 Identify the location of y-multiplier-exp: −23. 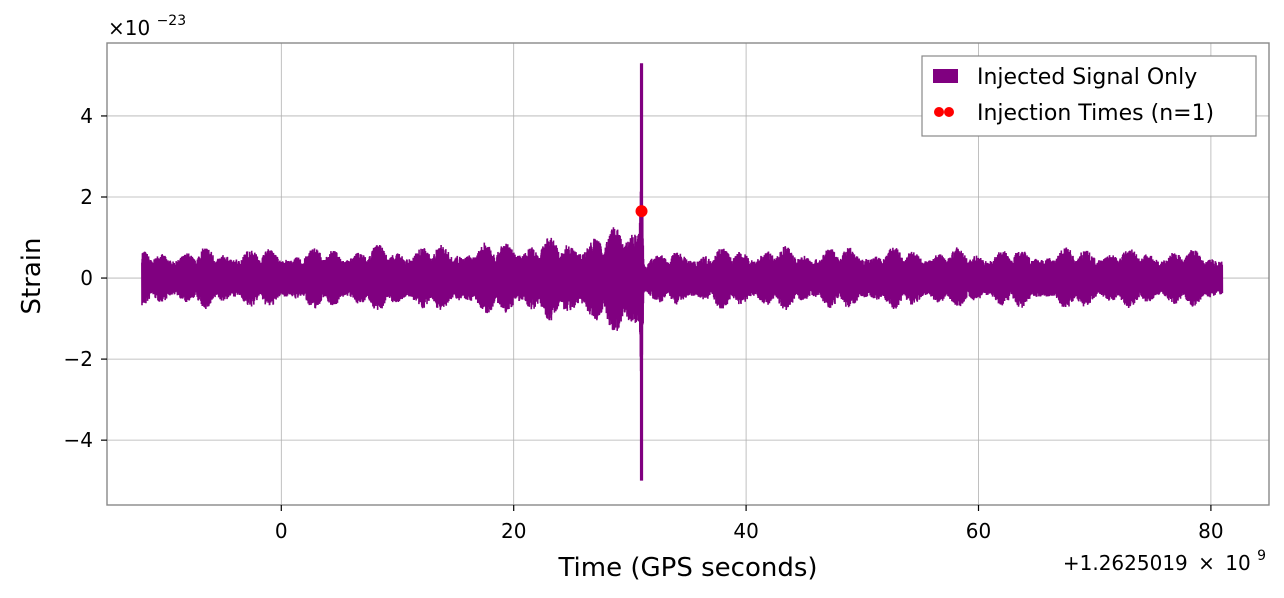
(172, 21).